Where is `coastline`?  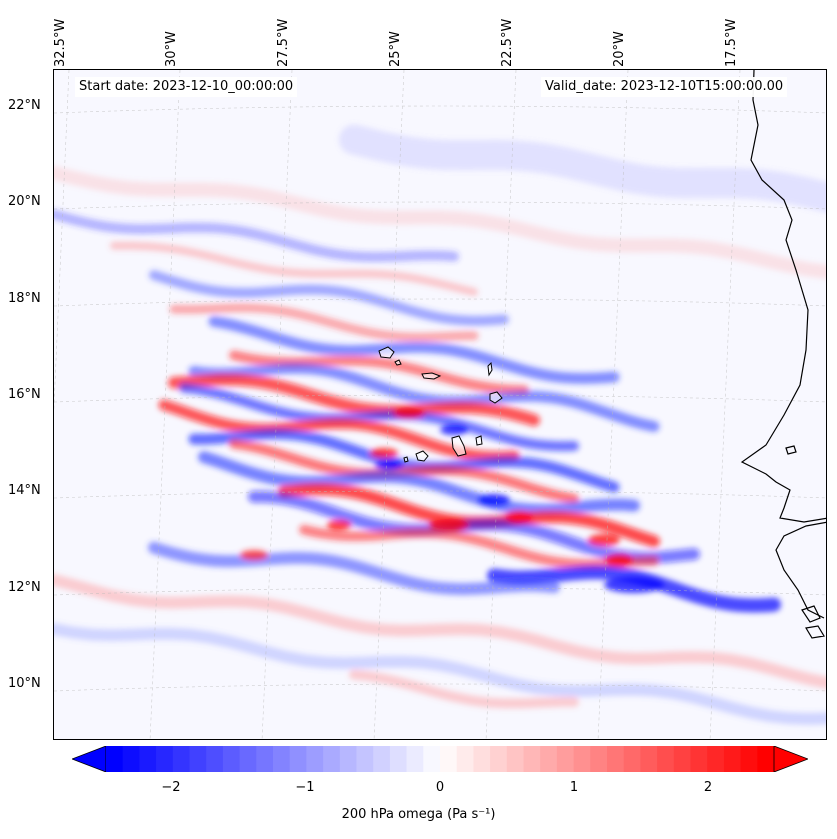 coastline is located at coordinates (783, 354).